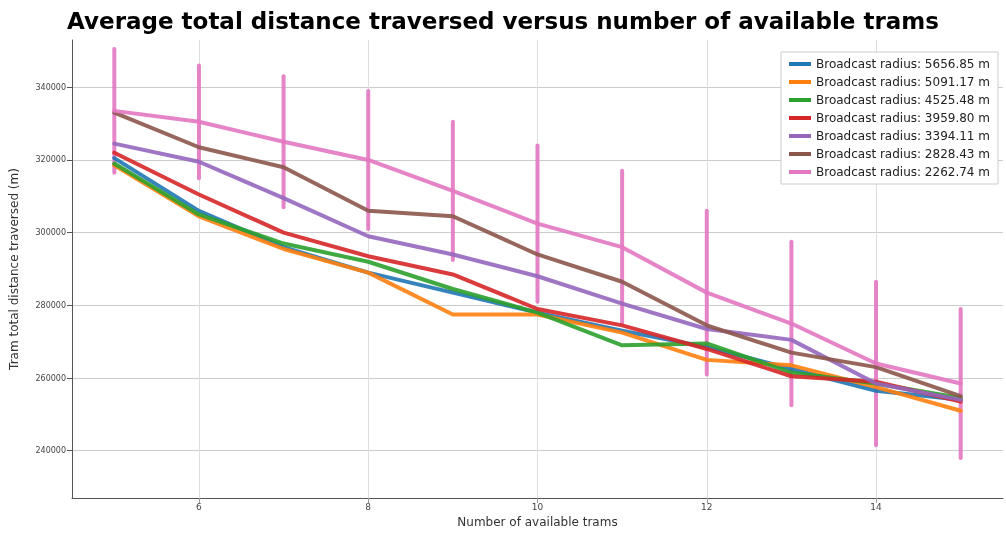 The height and width of the screenshot is (533, 1006). Describe the element at coordinates (537, 506) in the screenshot. I see `x-tick-label: 10` at that location.